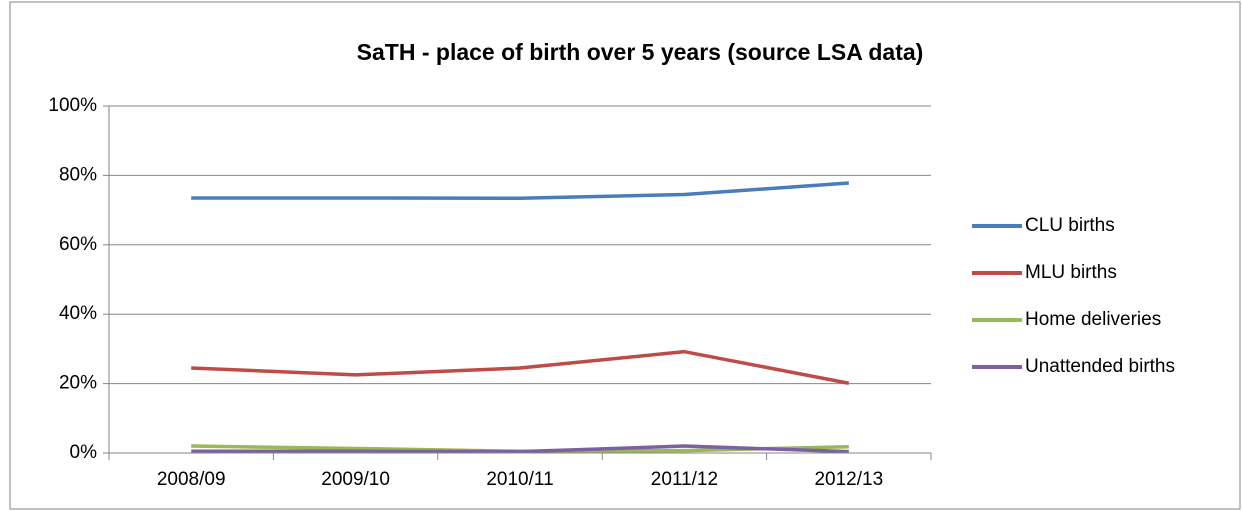 The image size is (1242, 511). What do you see at coordinates (1070, 225) in the screenshot?
I see `legend-label: CLU births` at bounding box center [1070, 225].